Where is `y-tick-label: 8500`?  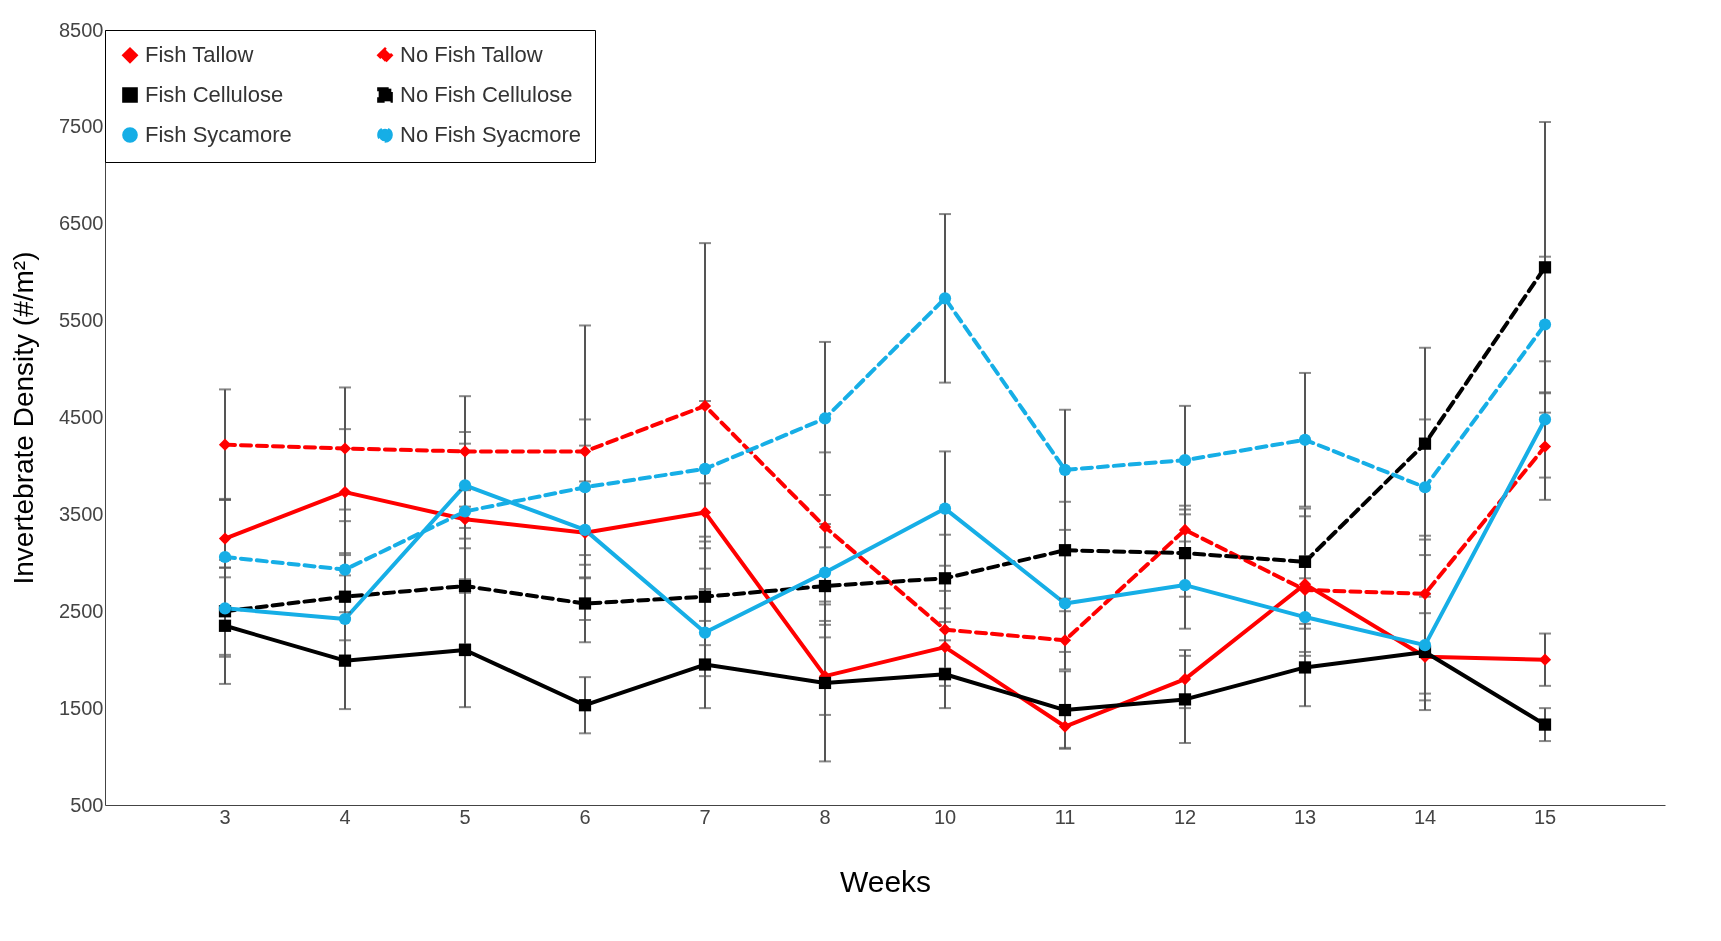
y-tick-label: 8500 is located at coordinates (81, 29).